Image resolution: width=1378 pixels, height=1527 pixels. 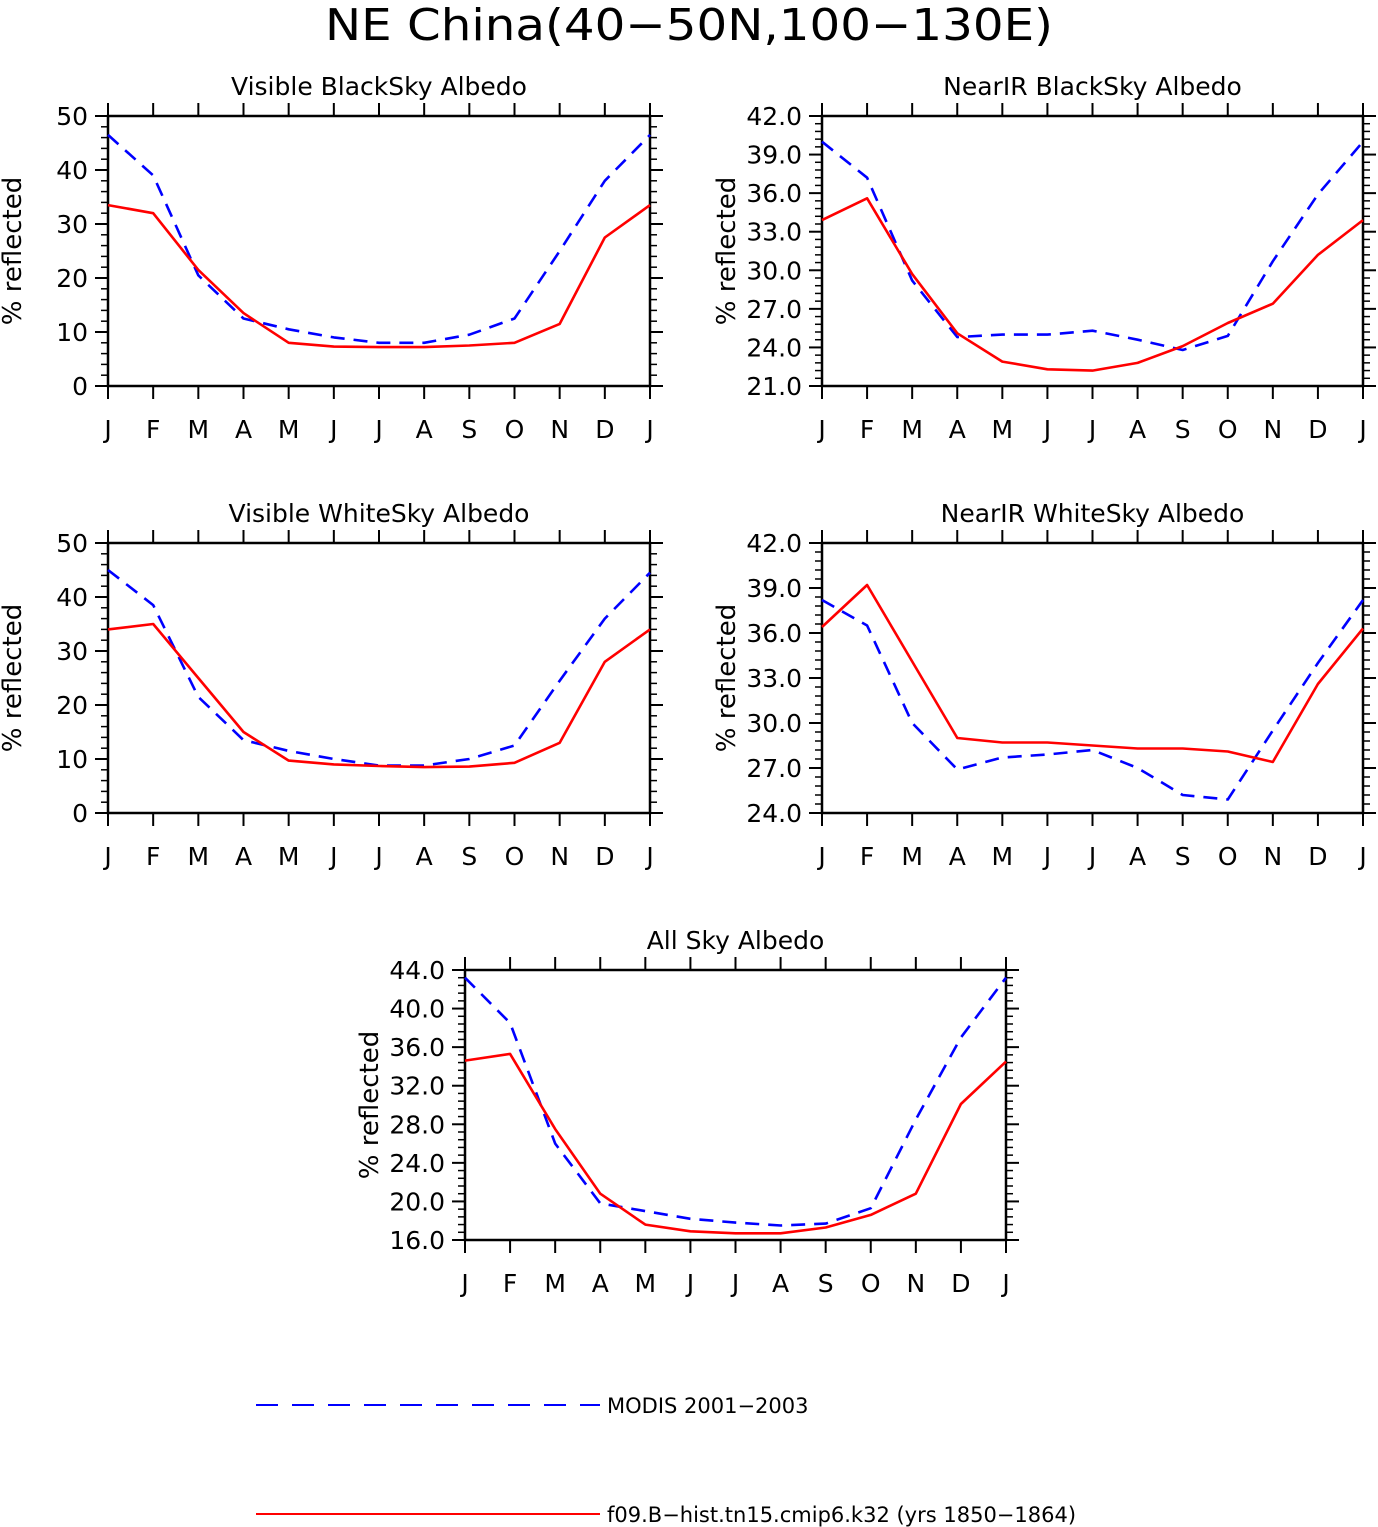 What do you see at coordinates (708, 1406) in the screenshot?
I see `legend-label-modis: MODIS 2001−2003` at bounding box center [708, 1406].